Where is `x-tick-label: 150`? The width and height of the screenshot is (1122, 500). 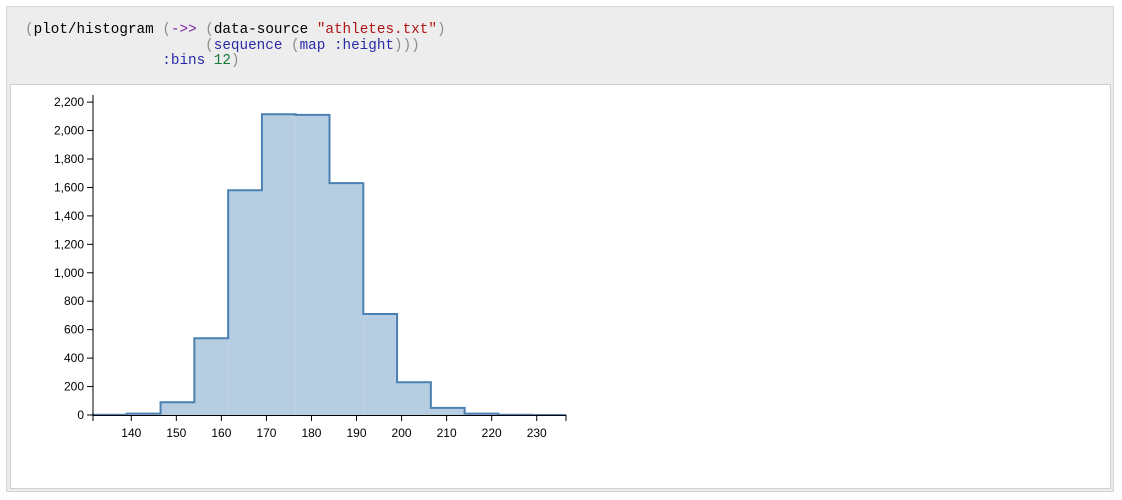
x-tick-label: 150 is located at coordinates (176, 433).